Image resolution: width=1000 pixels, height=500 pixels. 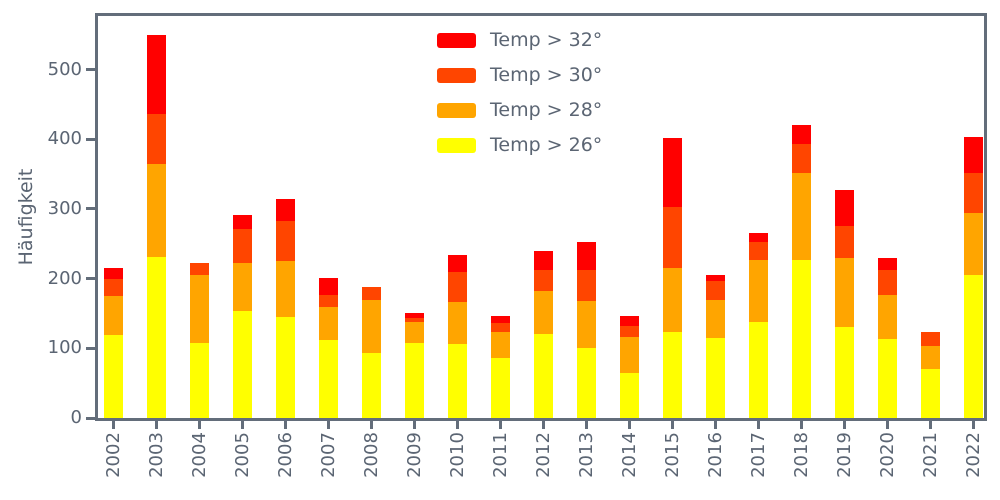 I want to click on bar-2013, so click(x=586, y=329).